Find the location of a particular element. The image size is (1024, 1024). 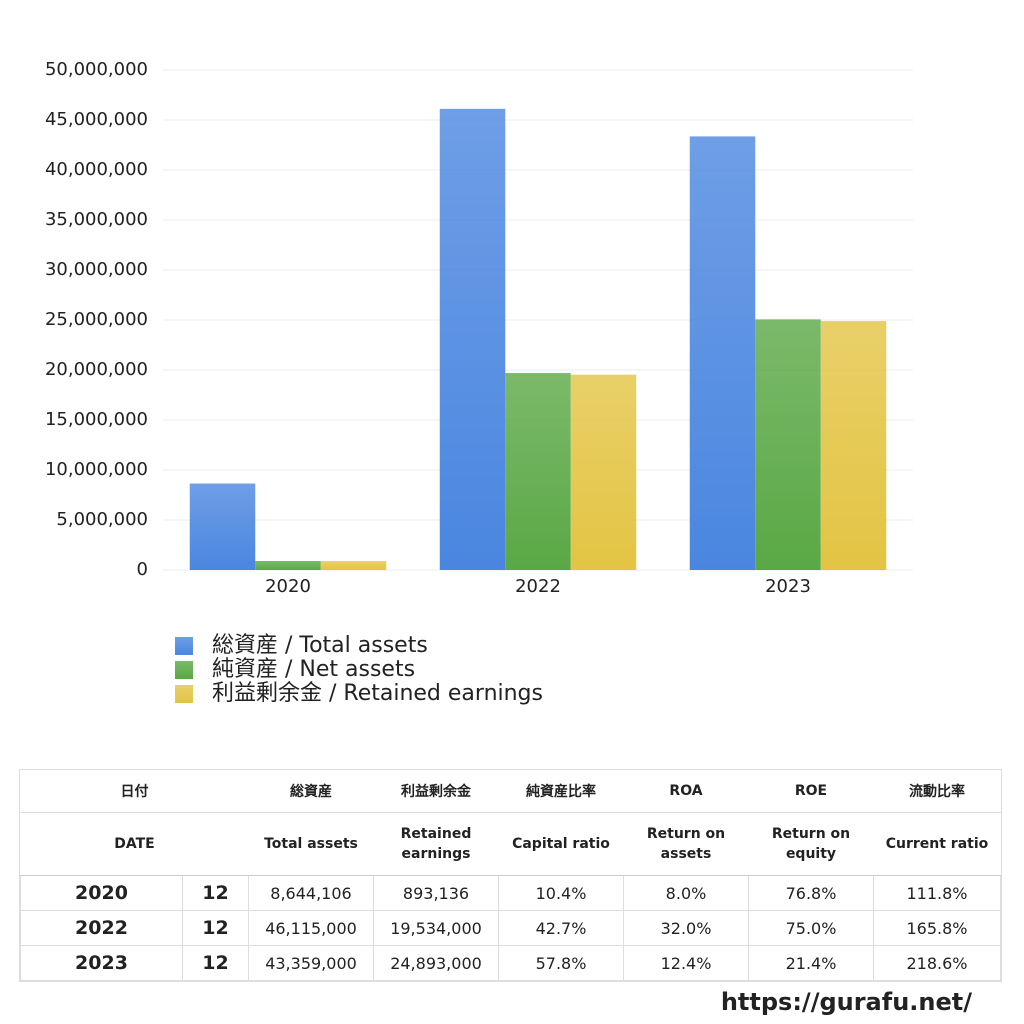

column-header: Return on equity is located at coordinates (811, 844).